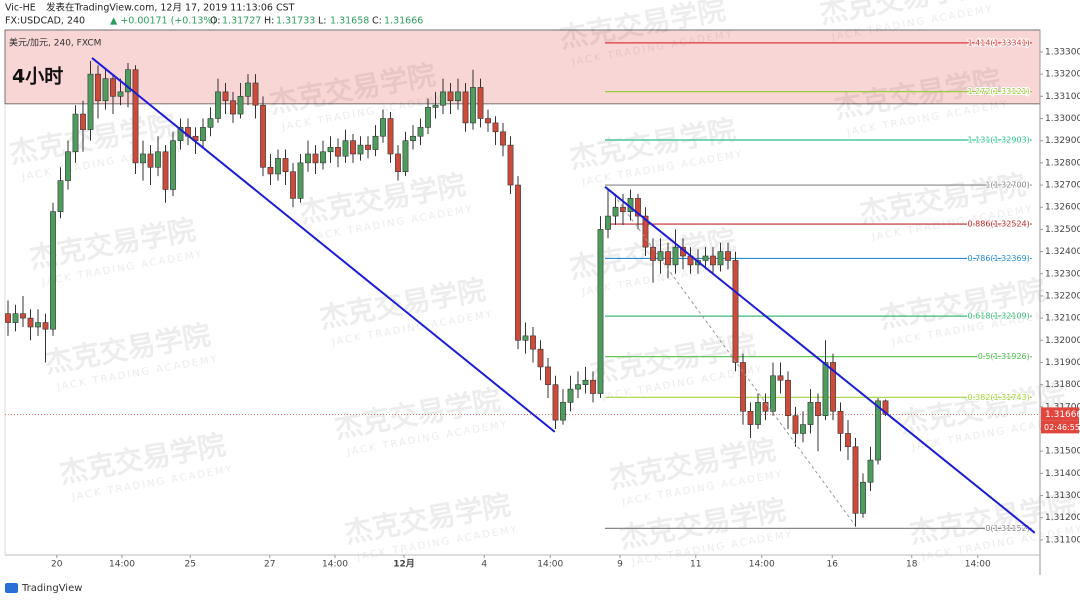  What do you see at coordinates (833, 565) in the screenshot?
I see `x-tick-label: 16` at bounding box center [833, 565].